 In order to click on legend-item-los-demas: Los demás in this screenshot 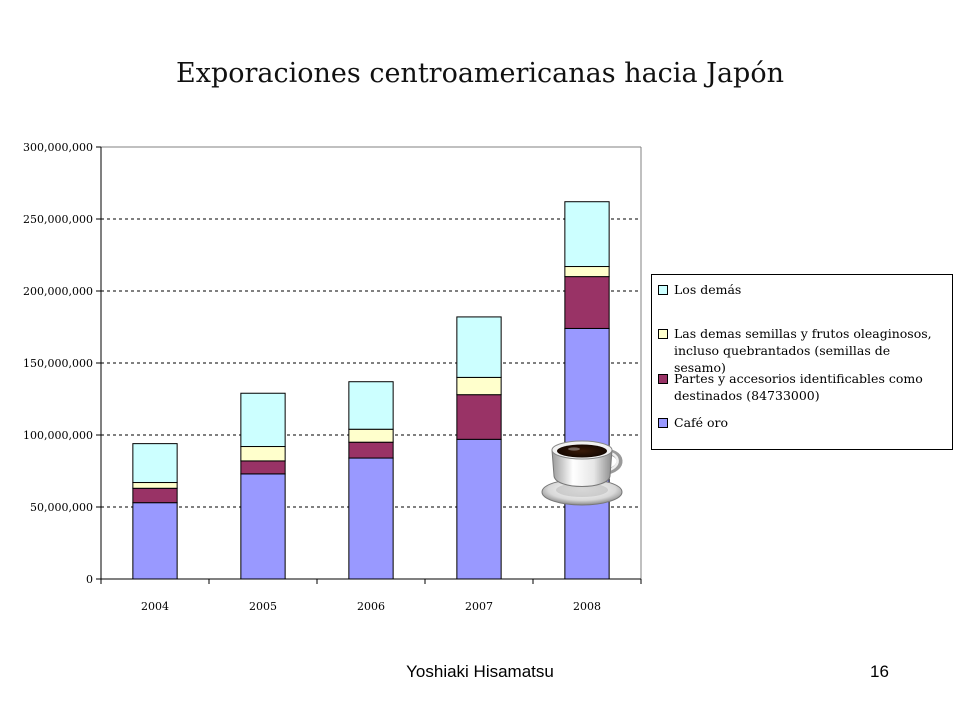, I will do `click(801, 289)`.